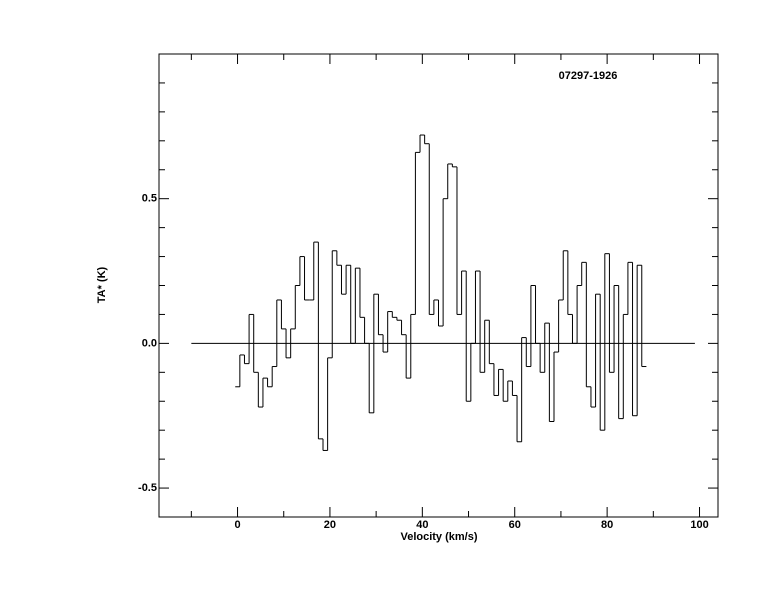 Image resolution: width=774 pixels, height=612 pixels. What do you see at coordinates (149, 343) in the screenshot?
I see `y-tick-label: 0.0` at bounding box center [149, 343].